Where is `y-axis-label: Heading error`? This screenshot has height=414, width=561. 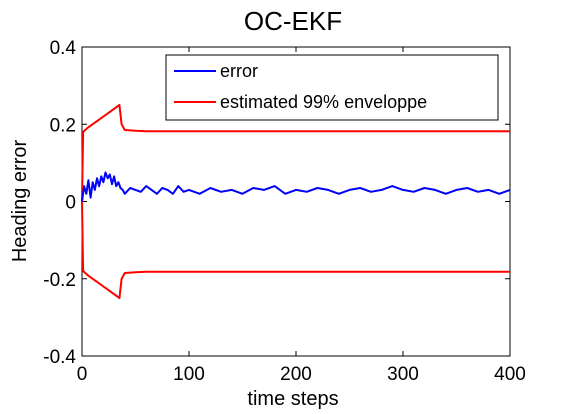
y-axis-label: Heading error is located at coordinates (20, 201).